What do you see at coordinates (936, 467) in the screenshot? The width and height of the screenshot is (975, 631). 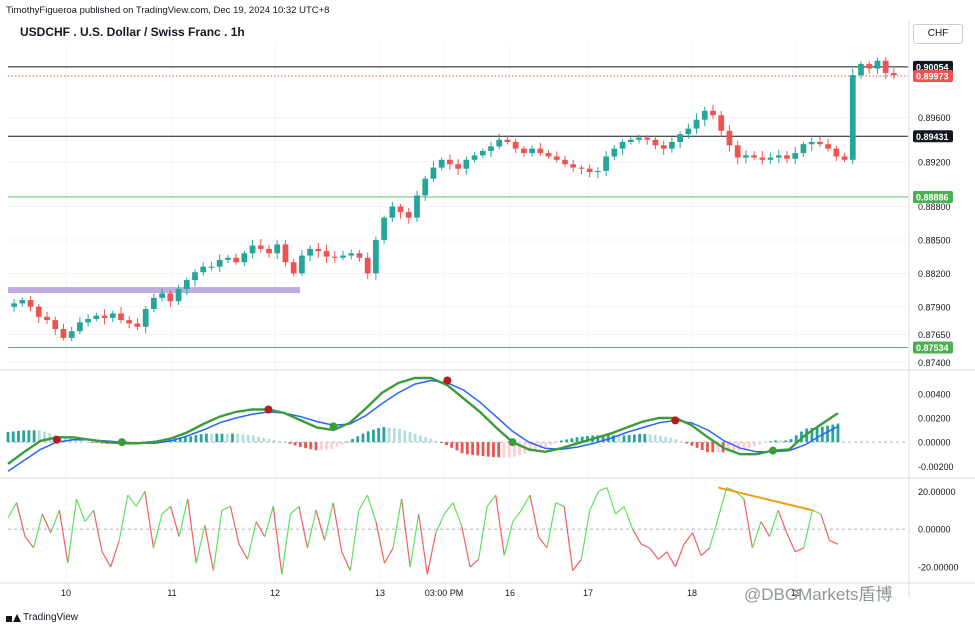 I see `macd-tick-label: -0.00200` at bounding box center [936, 467].